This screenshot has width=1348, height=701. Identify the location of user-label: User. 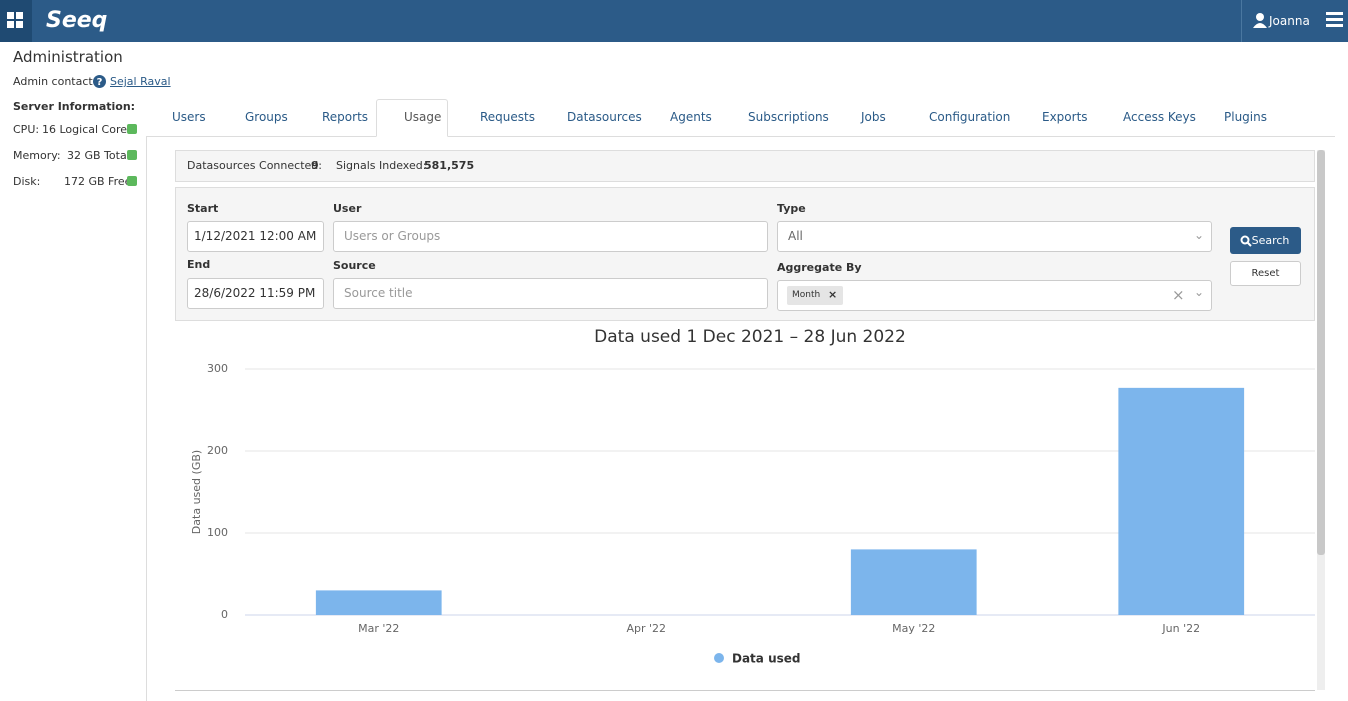
(347, 208).